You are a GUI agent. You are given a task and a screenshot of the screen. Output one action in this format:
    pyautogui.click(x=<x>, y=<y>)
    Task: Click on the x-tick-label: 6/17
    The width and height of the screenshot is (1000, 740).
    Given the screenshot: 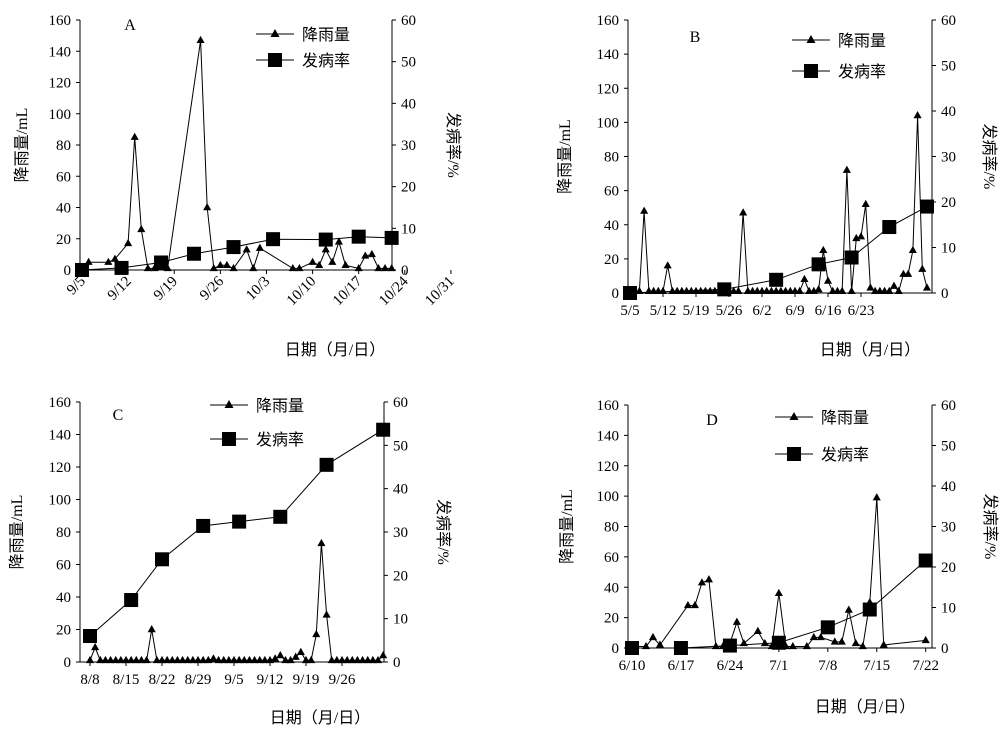 What is the action you would take?
    pyautogui.click(x=681, y=666)
    